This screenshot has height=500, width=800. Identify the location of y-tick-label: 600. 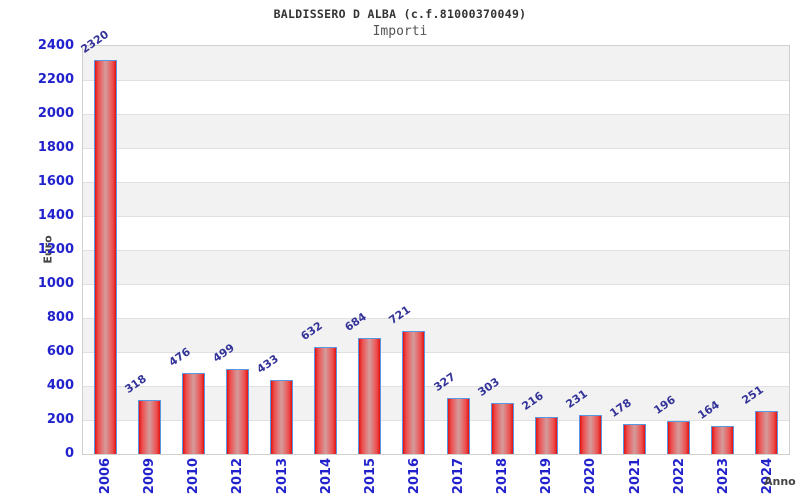
(60, 351).